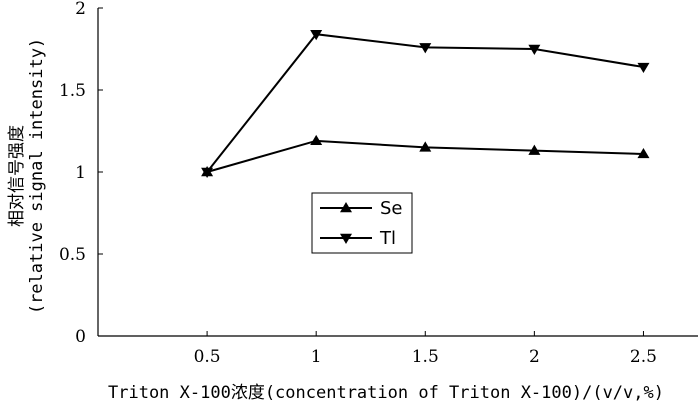 The height and width of the screenshot is (406, 700). I want to click on x-tick-label: 1.5, so click(425, 357).